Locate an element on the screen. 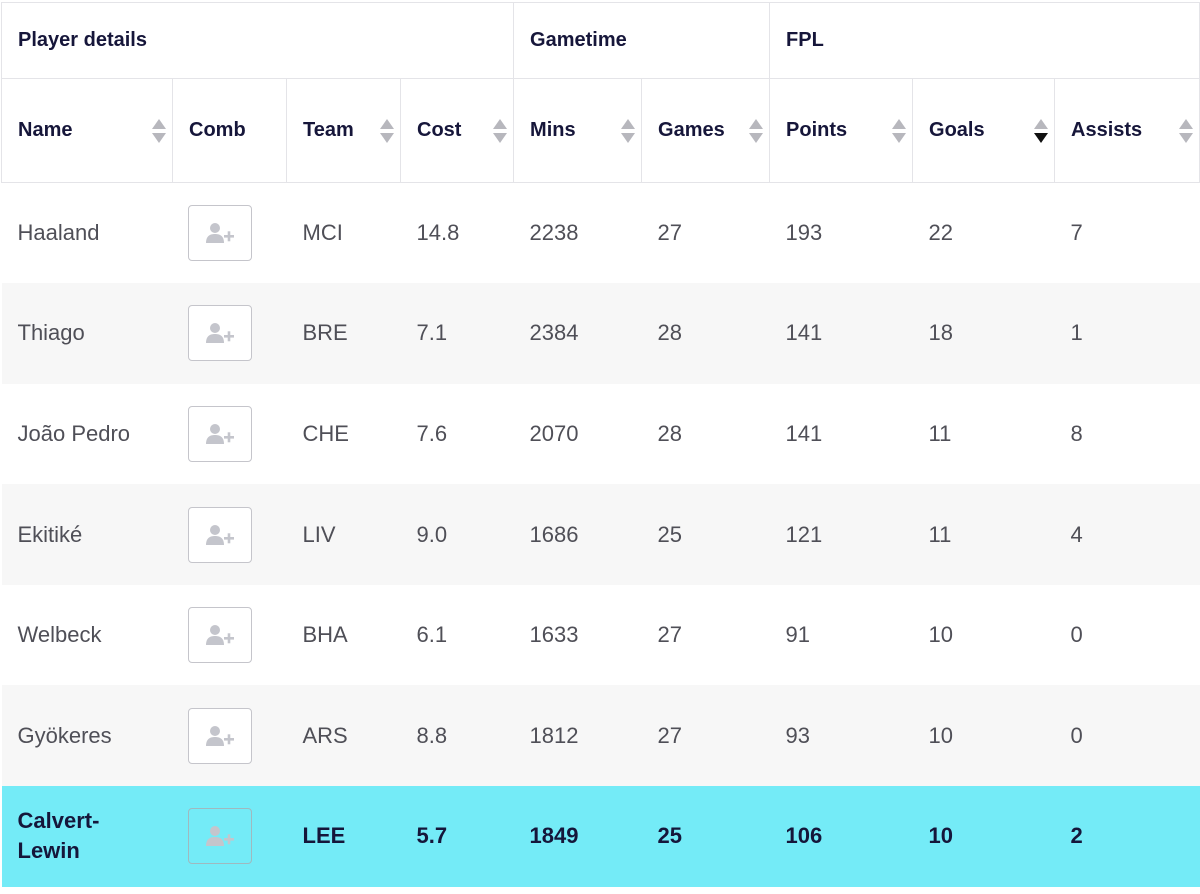 This screenshot has width=1200, height=894. cost: 8.8 is located at coordinates (457, 736).